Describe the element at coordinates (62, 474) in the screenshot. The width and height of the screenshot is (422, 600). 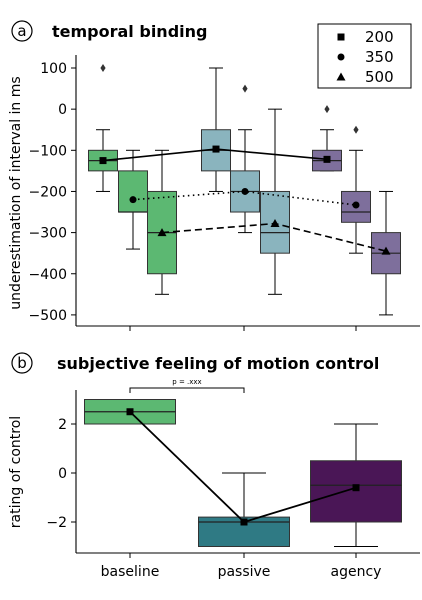
I see `panel-b-ytick-label: 0` at that location.